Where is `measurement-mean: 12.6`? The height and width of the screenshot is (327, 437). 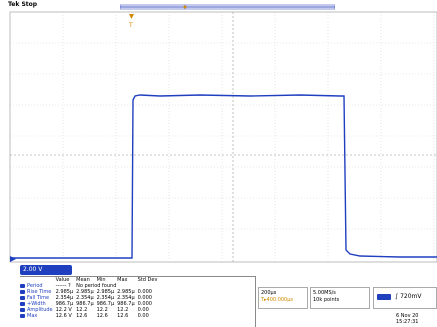 measurement-mean: 12.6 is located at coordinates (82, 316).